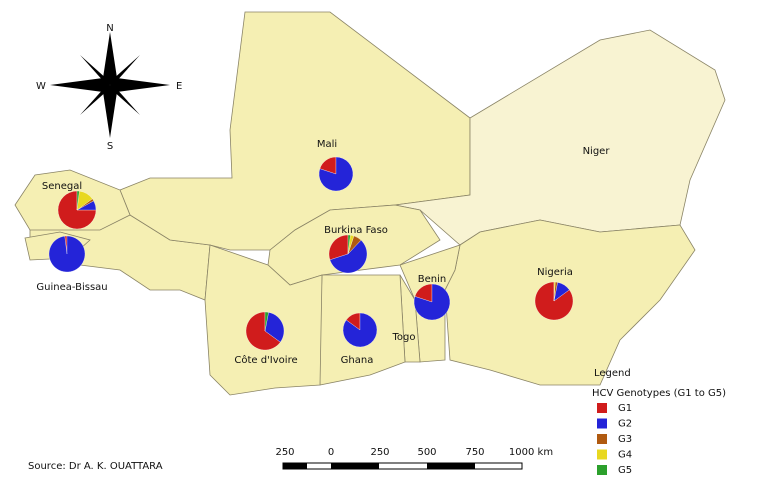  I want to click on compass-w: W, so click(41, 86).